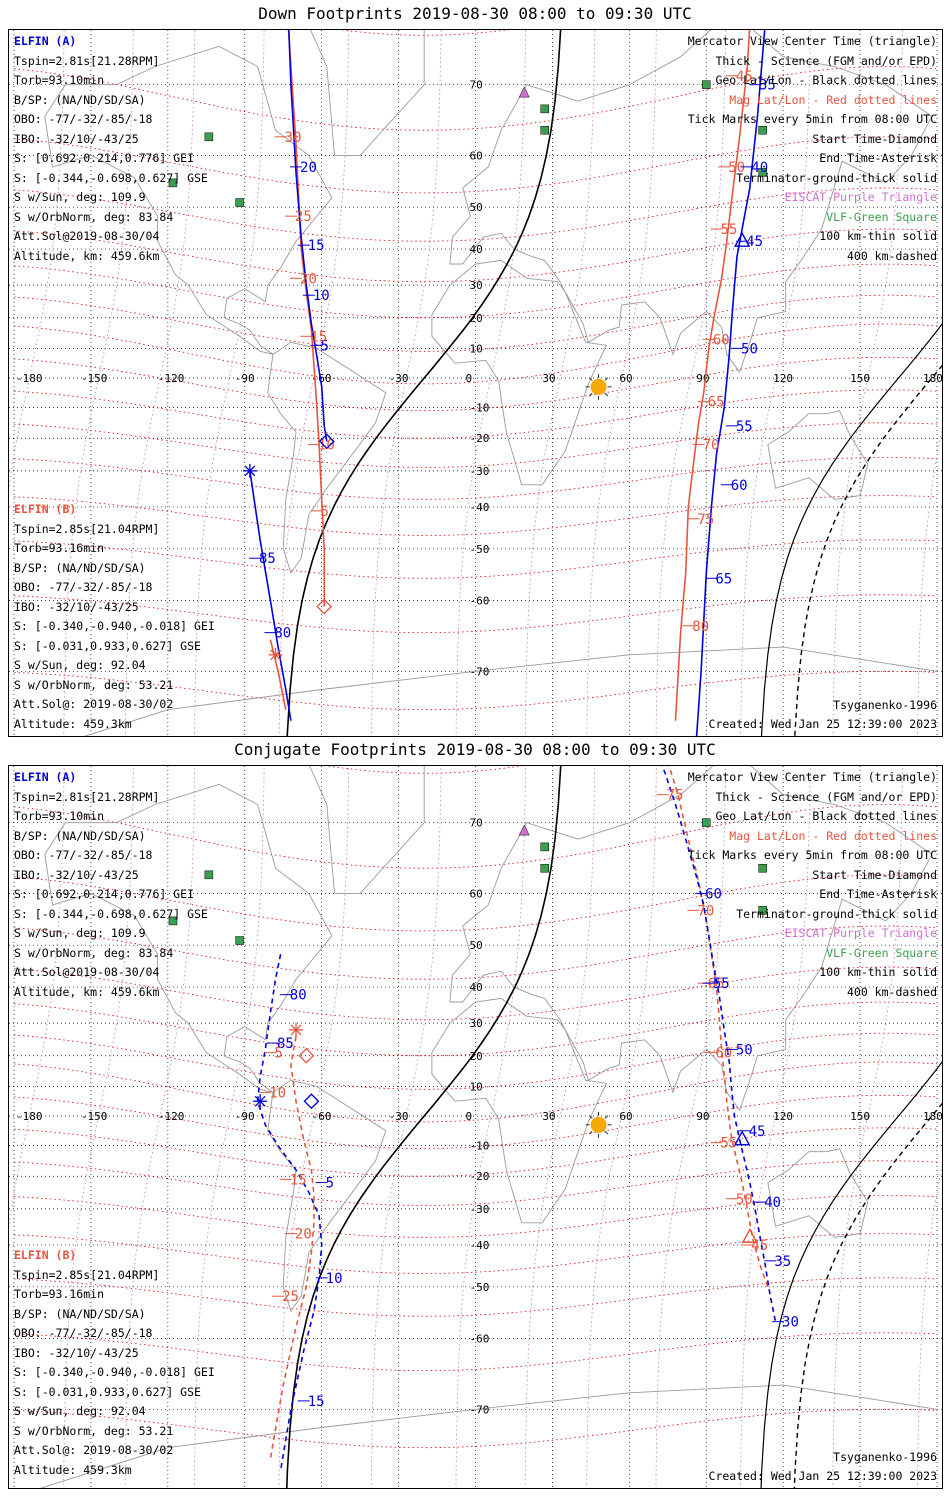  I want to click on lat-tick-label: 10, so click(476, 1086).